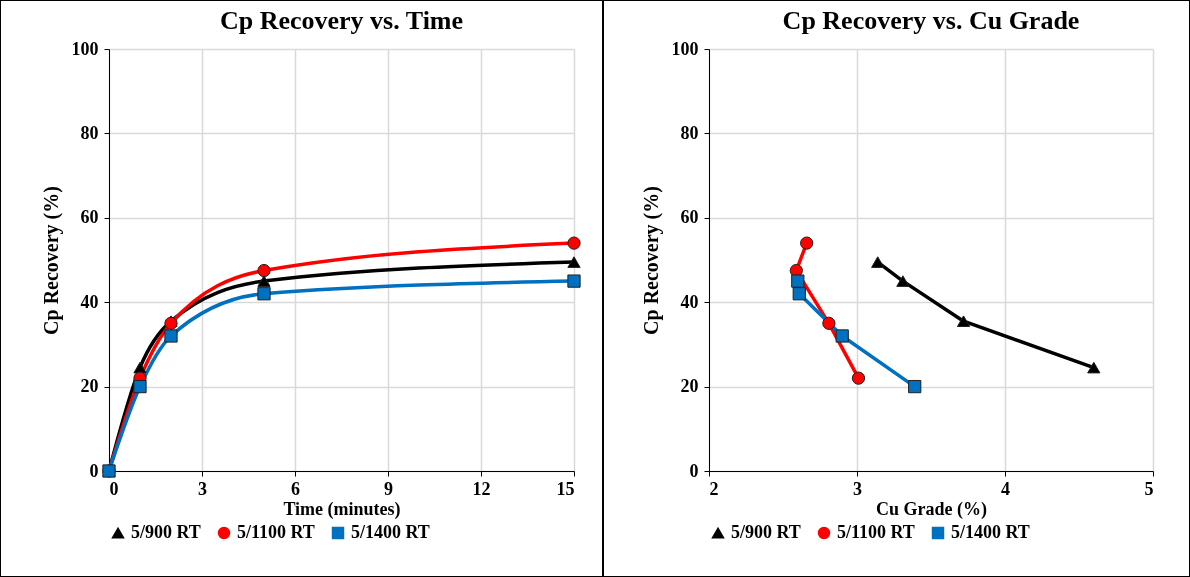  I want to click on x-axis-title: Time (minutes), so click(342, 509).